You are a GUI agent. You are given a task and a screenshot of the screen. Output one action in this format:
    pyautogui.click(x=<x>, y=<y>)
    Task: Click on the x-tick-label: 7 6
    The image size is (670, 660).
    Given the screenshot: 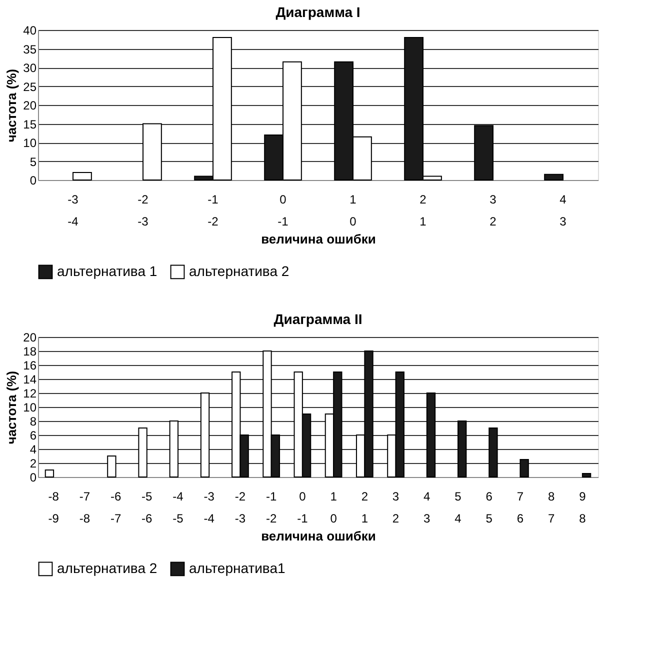 What is the action you would take?
    pyautogui.click(x=520, y=508)
    